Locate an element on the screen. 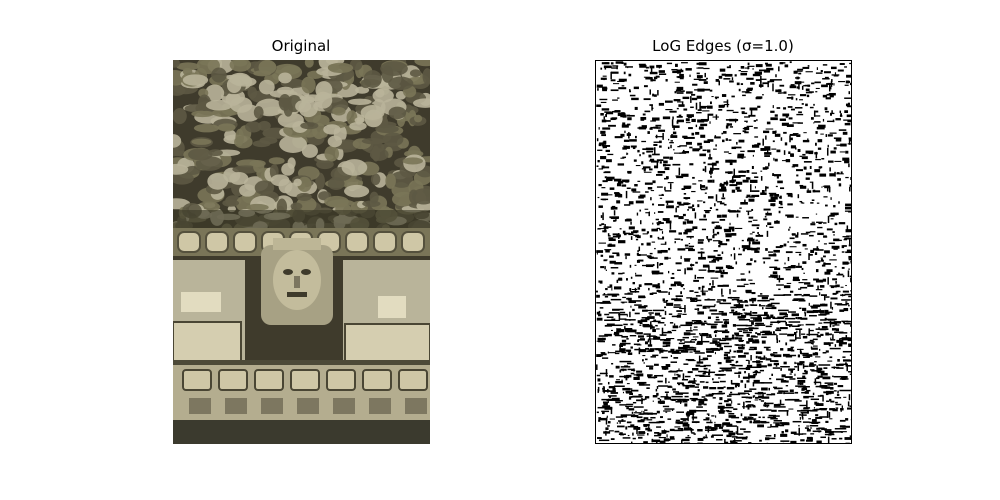 The height and width of the screenshot is (500, 1000). panel-title-original: Original is located at coordinates (301, 46).